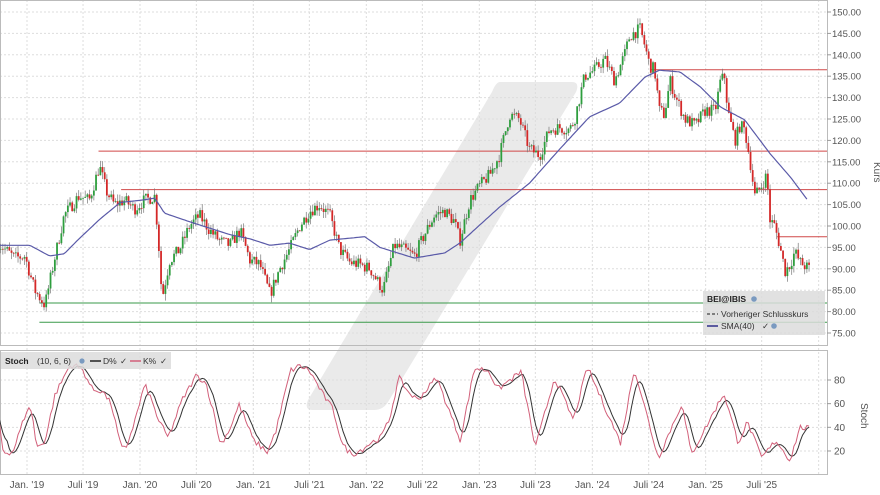 The width and height of the screenshot is (880, 495). Describe the element at coordinates (844, 334) in the screenshot. I see `price-tick-label: 75.00` at that location.